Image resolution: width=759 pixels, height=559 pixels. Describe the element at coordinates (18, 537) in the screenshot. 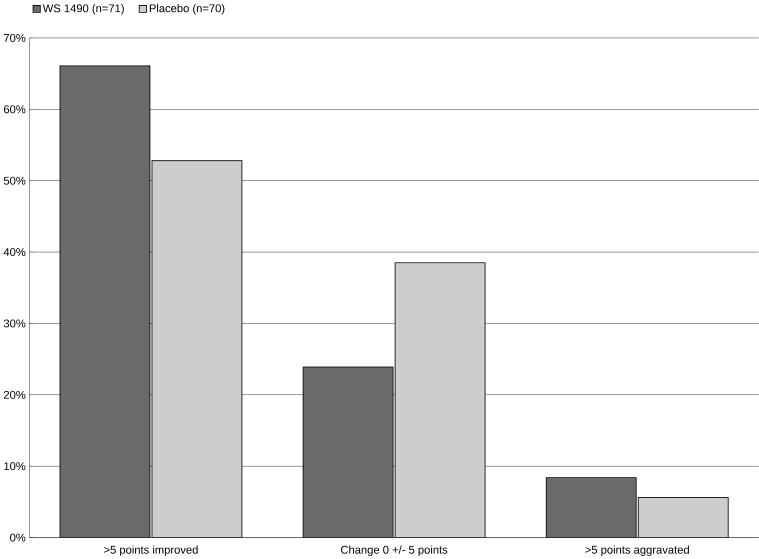

I see `y-tick-label: 0%` at that location.